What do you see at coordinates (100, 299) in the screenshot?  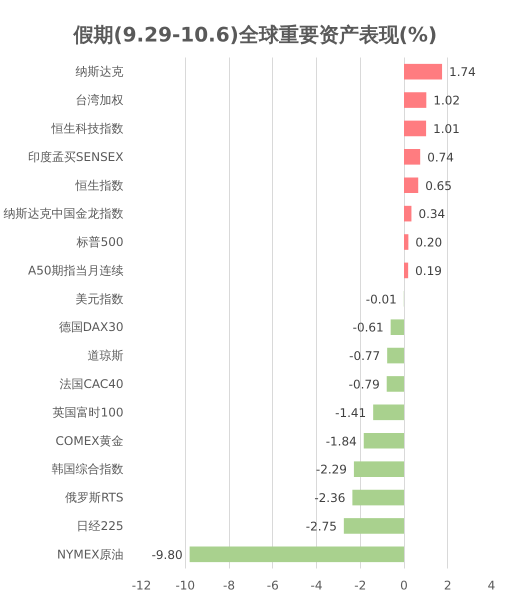 I see `y-tick-label: 美元指数` at bounding box center [100, 299].